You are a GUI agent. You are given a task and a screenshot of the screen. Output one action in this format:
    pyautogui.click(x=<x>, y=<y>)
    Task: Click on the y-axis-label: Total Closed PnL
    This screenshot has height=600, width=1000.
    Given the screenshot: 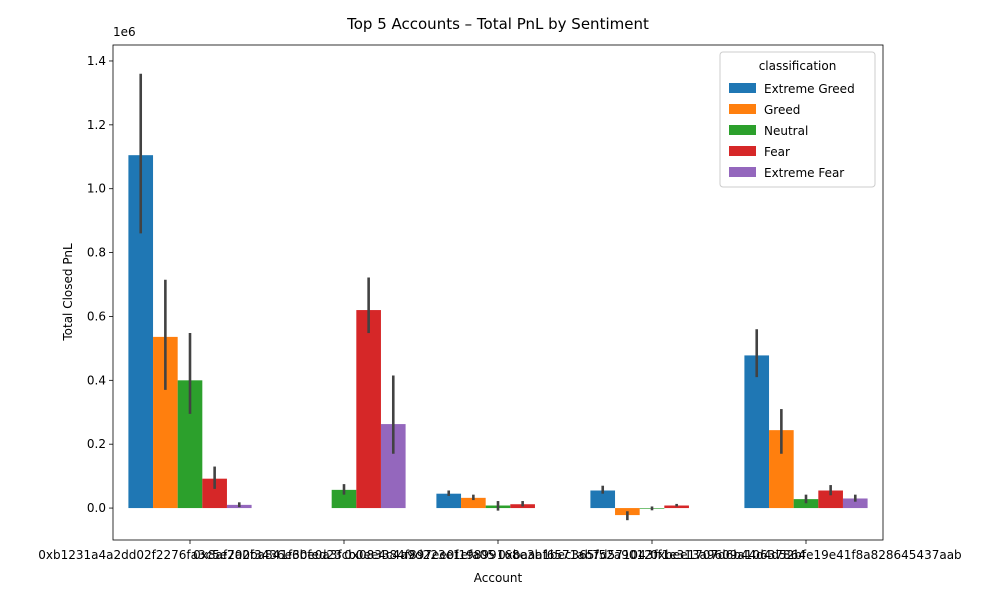 What is the action you would take?
    pyautogui.click(x=68, y=292)
    